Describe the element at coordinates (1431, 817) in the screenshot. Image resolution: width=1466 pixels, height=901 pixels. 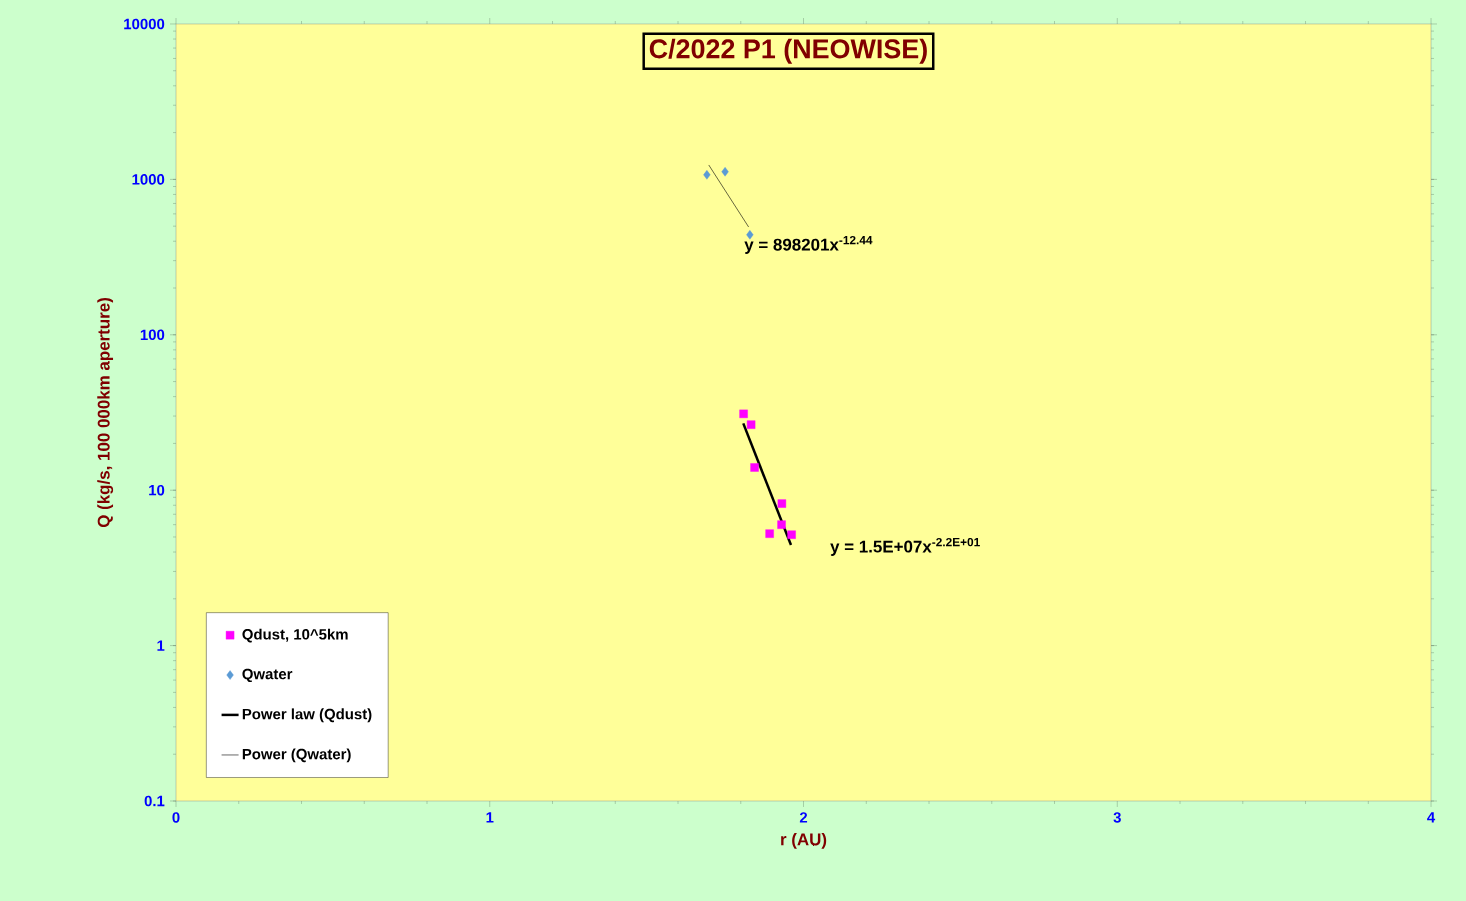
I see `x-tick-label: 4` at that location.